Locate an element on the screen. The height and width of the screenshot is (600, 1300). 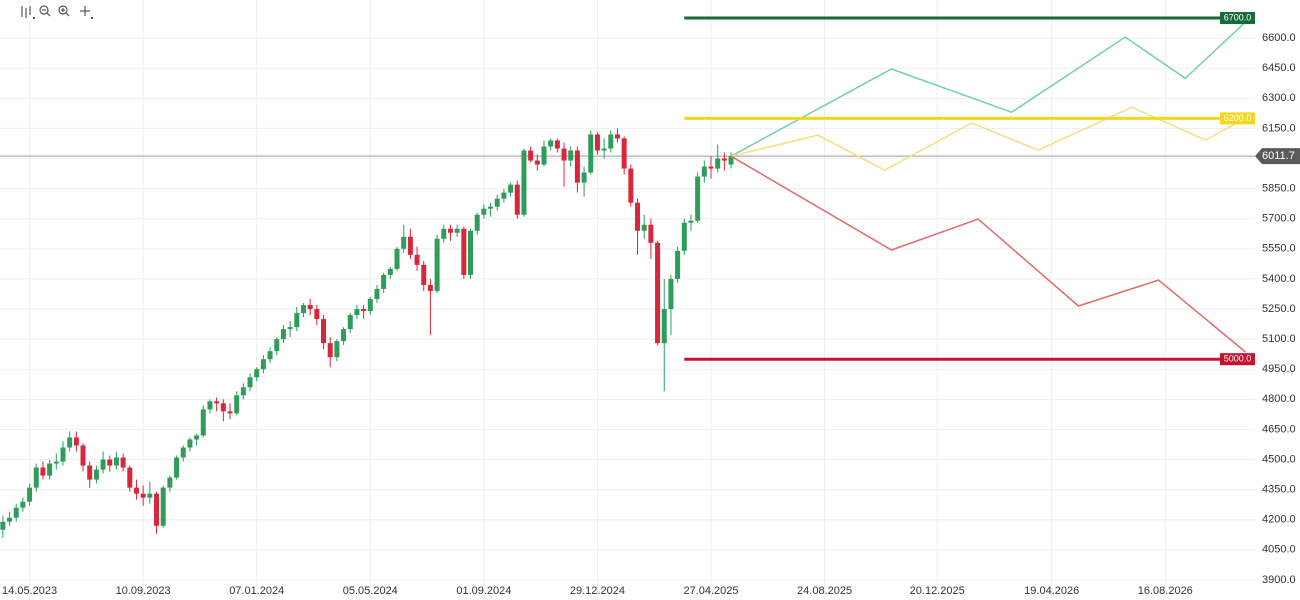
pan-button is located at coordinates (86, 12).